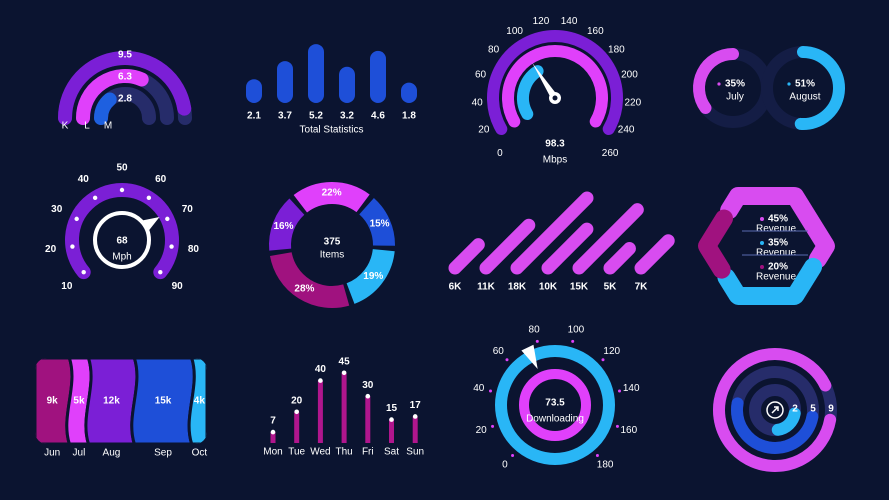  What do you see at coordinates (486, 287) in the screenshot?
I see `value-label: 11K` at bounding box center [486, 287].